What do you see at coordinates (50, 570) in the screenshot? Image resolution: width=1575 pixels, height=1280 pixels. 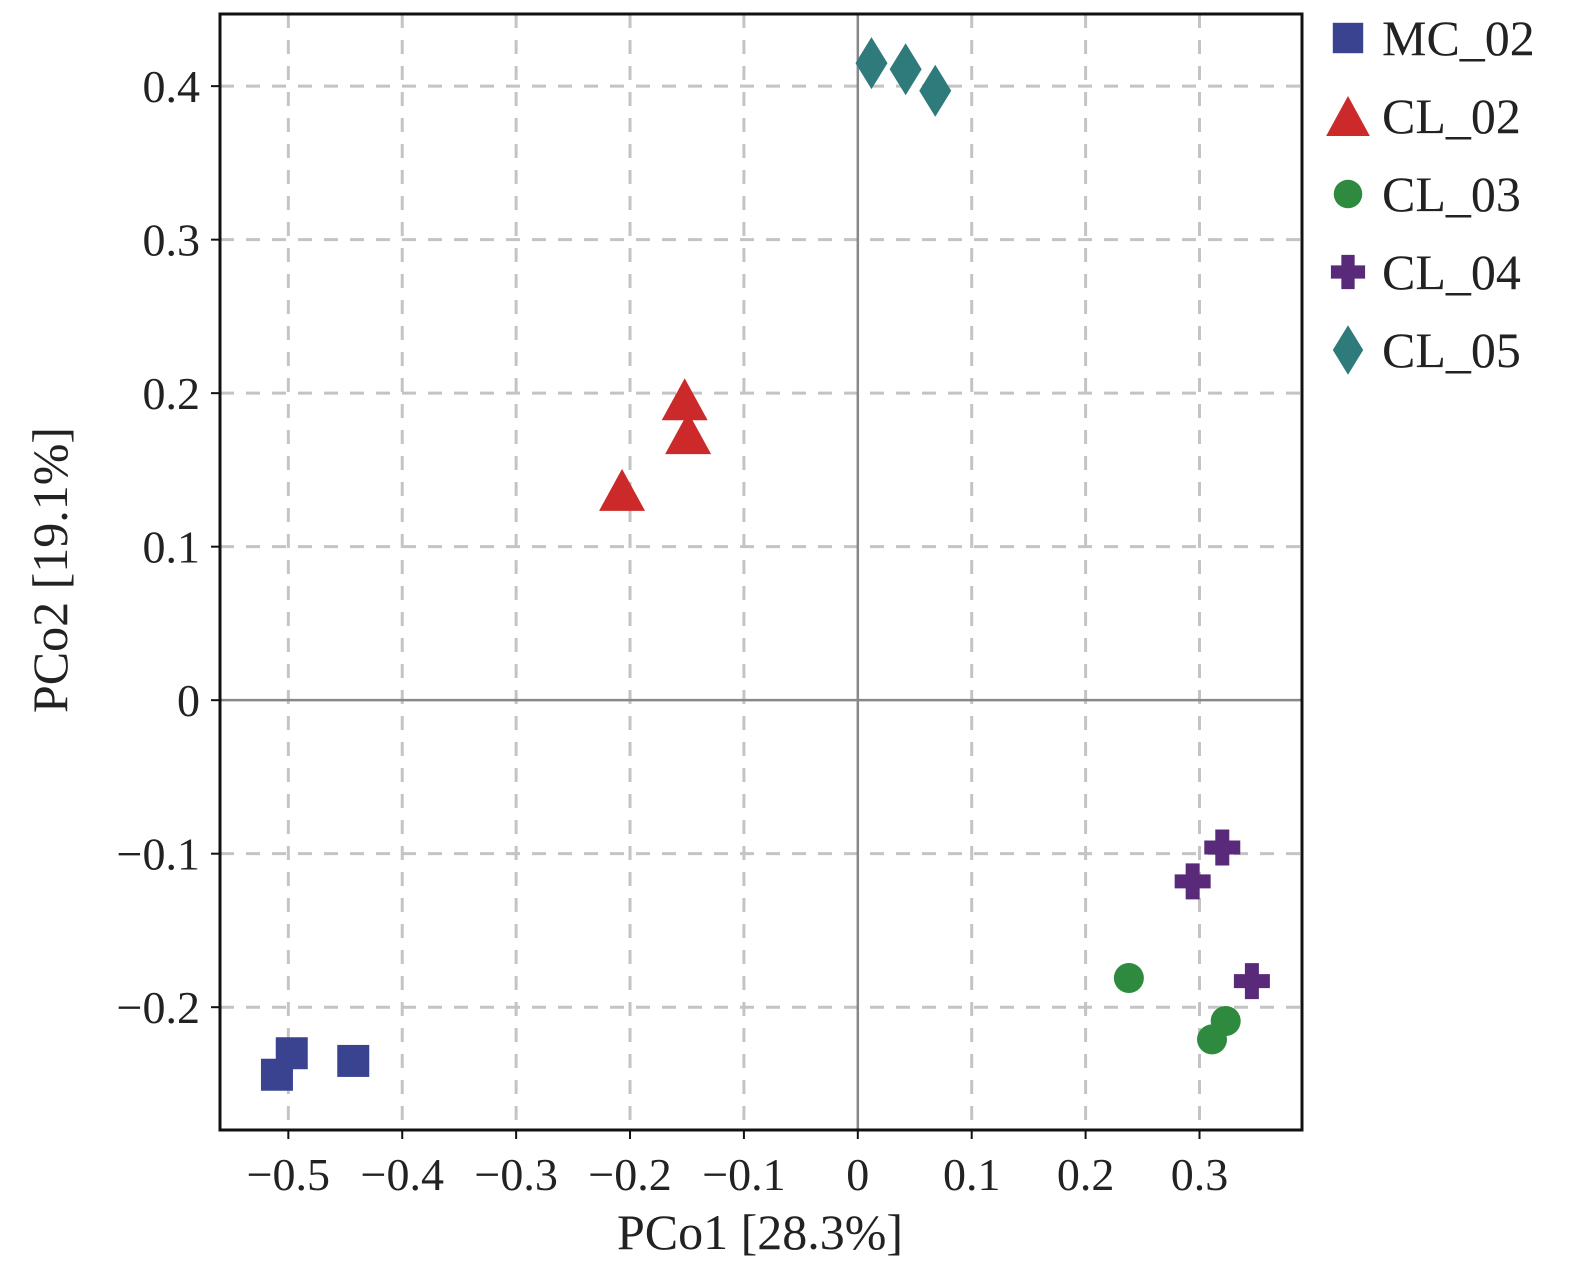 I see `y-axis-title: PCo2 [19.1%]` at bounding box center [50, 570].